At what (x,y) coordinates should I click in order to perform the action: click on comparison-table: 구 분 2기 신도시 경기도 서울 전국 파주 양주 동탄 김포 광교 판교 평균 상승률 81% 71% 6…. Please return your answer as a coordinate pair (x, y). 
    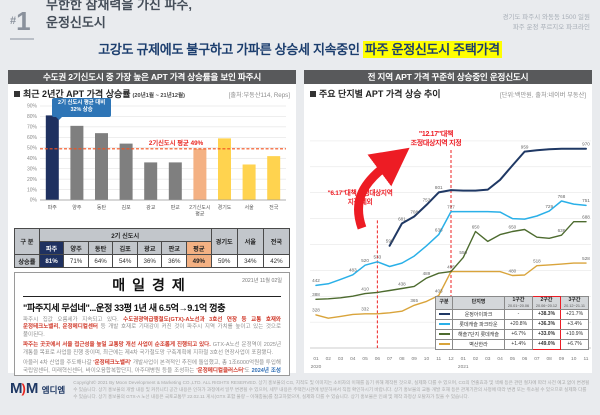
    Looking at the image, I should click on (152, 248).